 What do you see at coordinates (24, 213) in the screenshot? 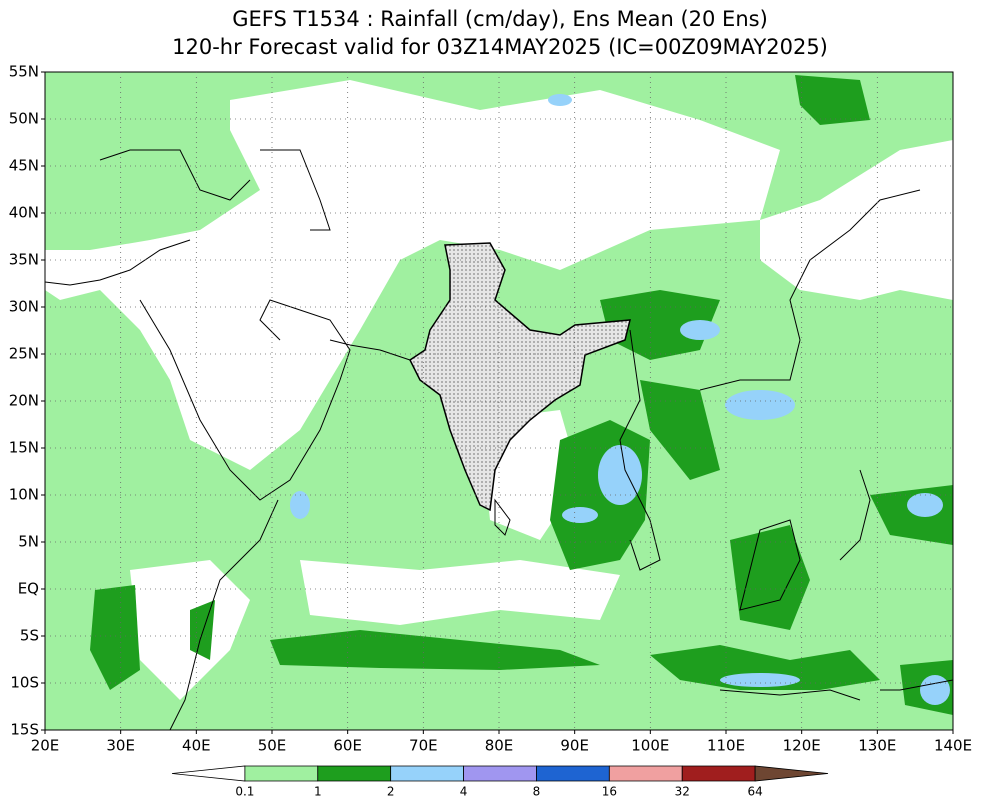
I see `lat-label: 40N` at bounding box center [24, 213].